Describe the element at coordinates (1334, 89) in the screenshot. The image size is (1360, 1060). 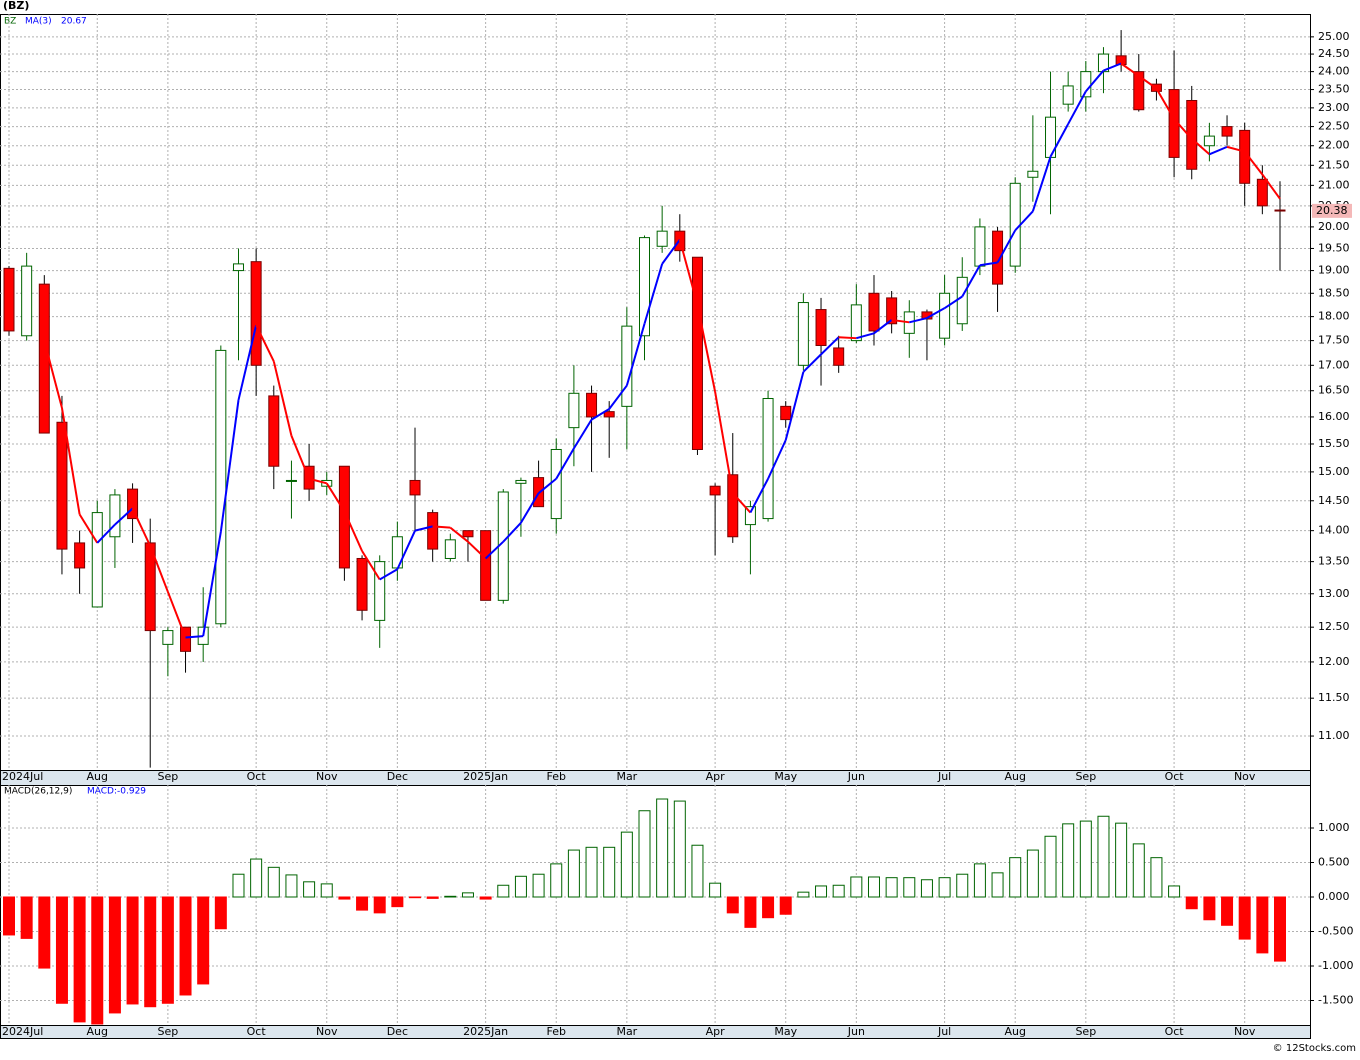
I see `y-tick-label: 23.50` at that location.